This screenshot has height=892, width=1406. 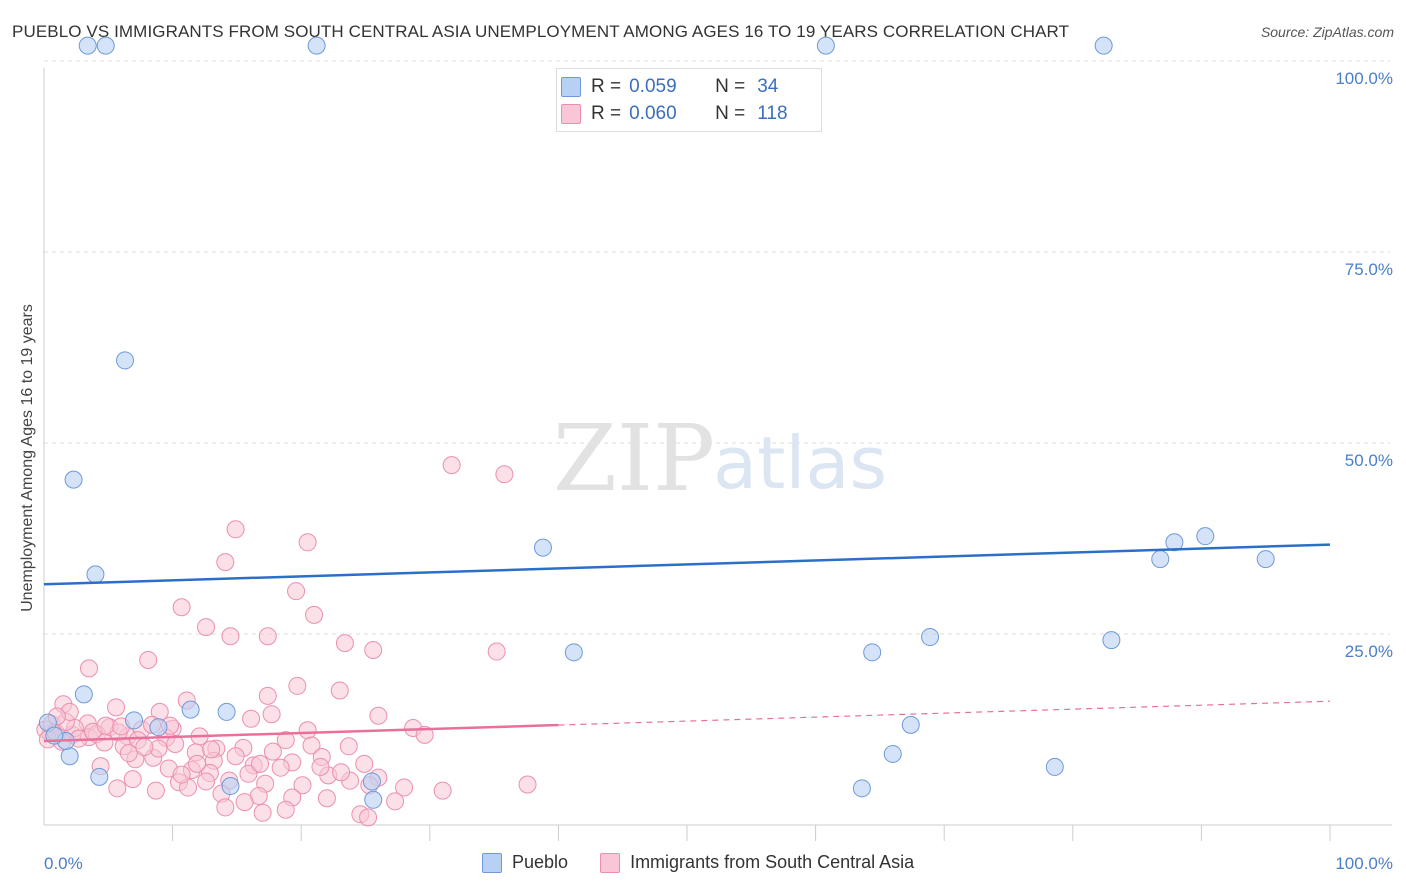 I want to click on legend-item-immigrants: Immigrants from South Central Asia, so click(x=757, y=862).